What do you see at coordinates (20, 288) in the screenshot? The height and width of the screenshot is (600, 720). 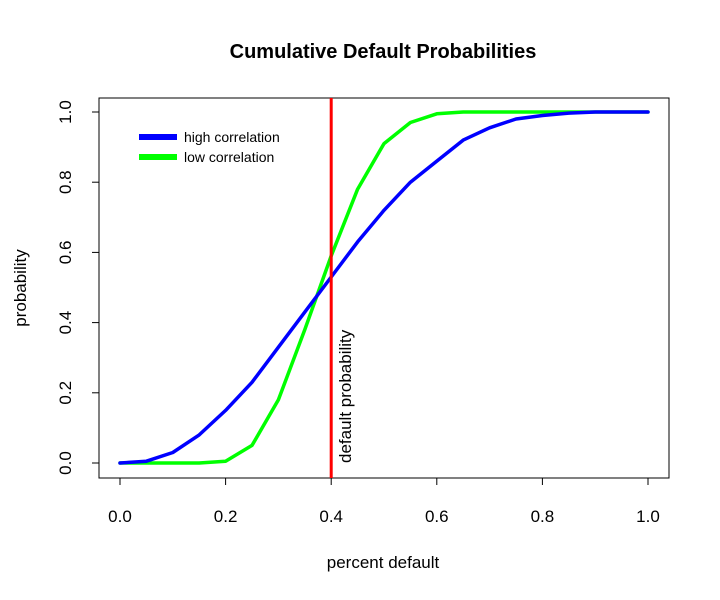 I see `y-axis-label: probability` at bounding box center [20, 288].